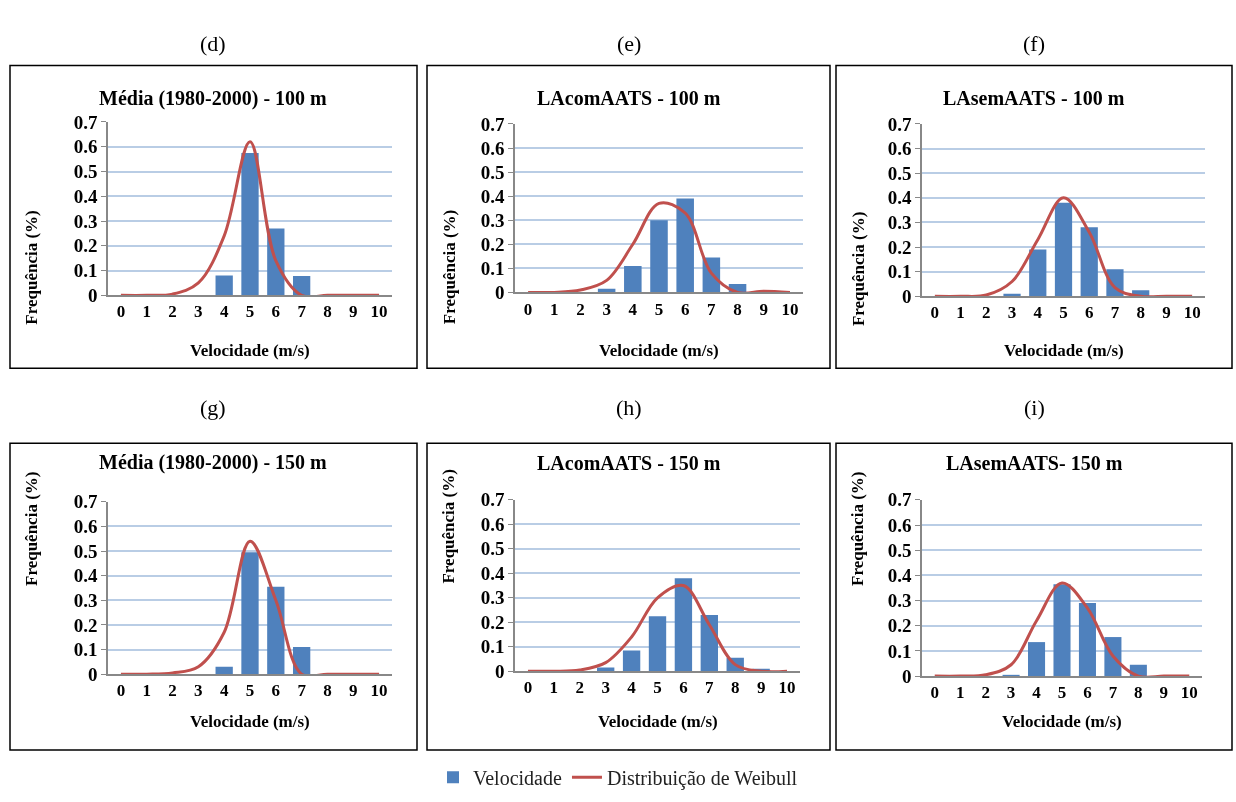 This screenshot has height=802, width=1236. Describe the element at coordinates (213, 43) in the screenshot. I see `text: (d)` at that location.